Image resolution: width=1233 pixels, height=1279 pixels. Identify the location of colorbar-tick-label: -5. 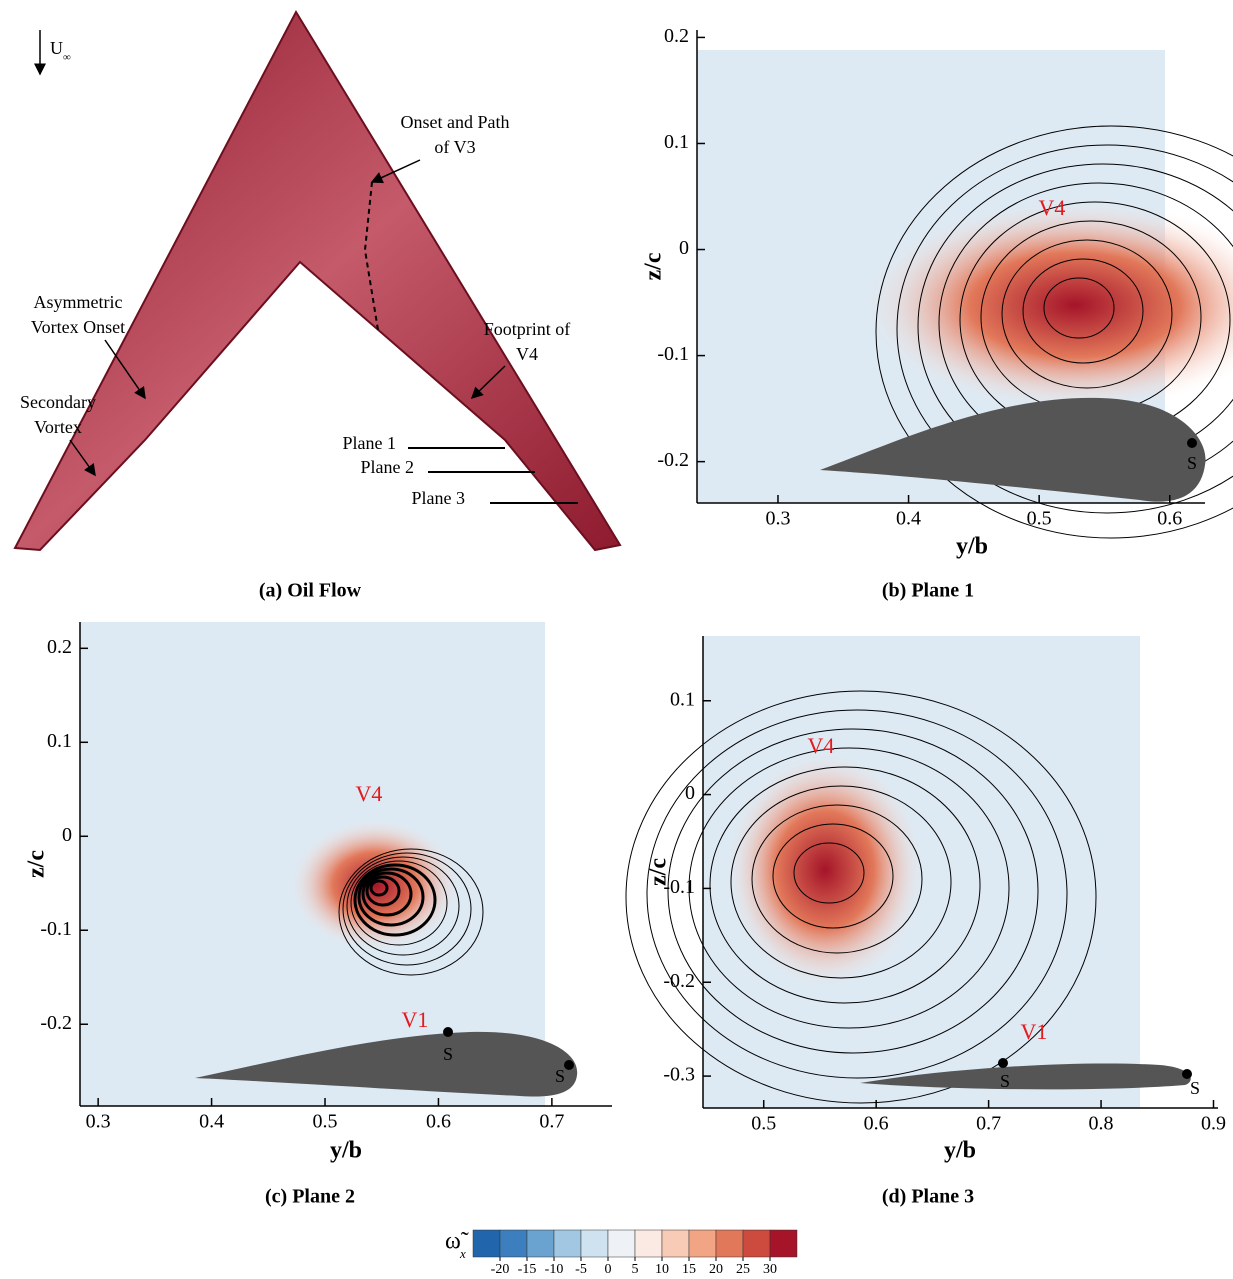
(581, 1269).